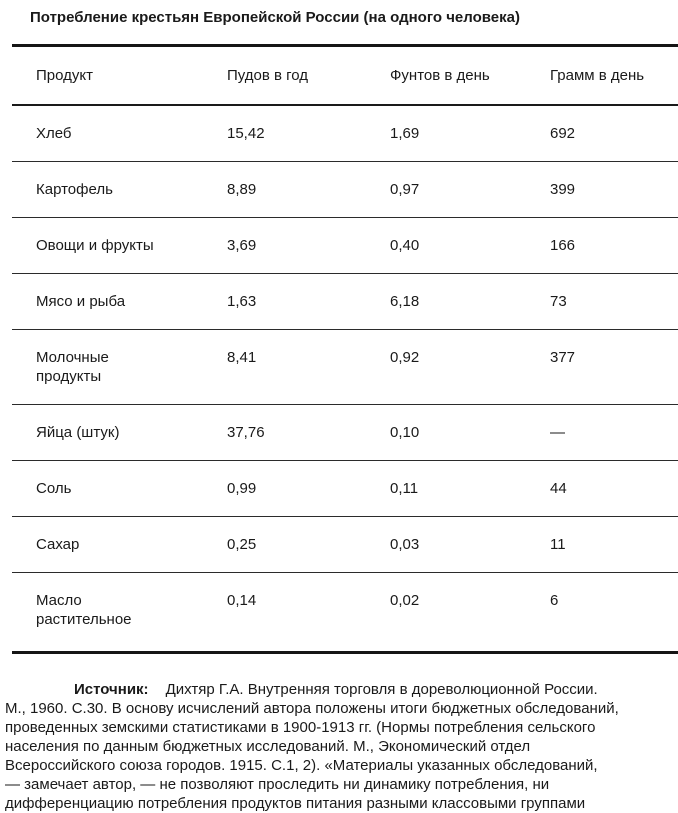 This screenshot has height=813, width=678. I want to click on value-cell: 377, so click(563, 357).